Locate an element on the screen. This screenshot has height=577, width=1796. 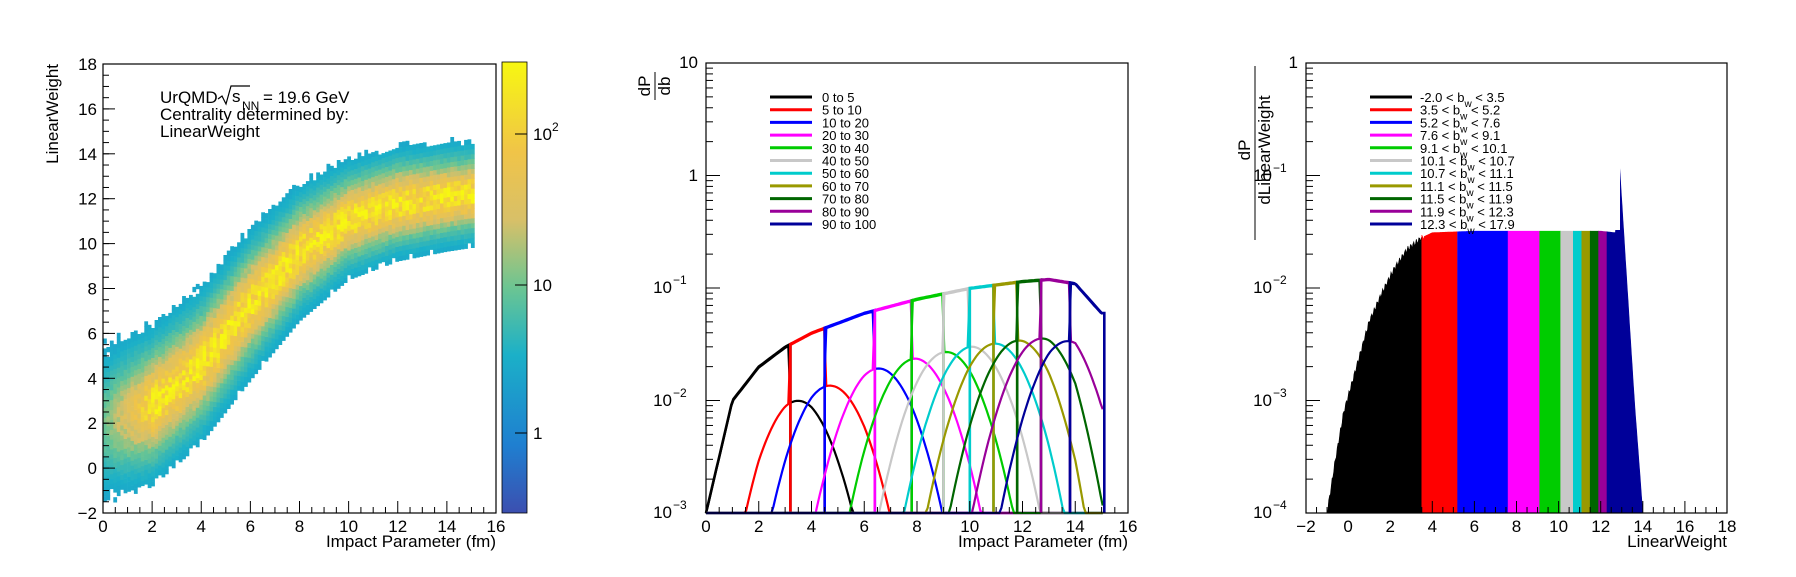
dpdb-series-bin is located at coordinates (957, 399).